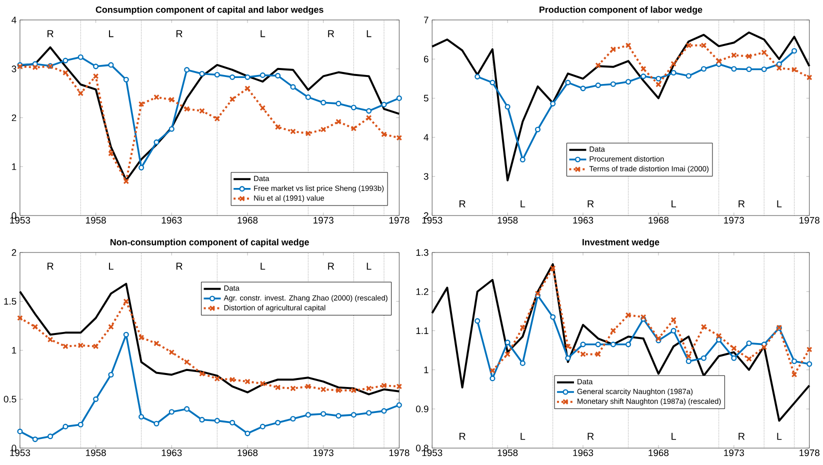 This screenshot has height=465, width=823. I want to click on chart-title: Consumption component of capital and labor wedges, so click(210, 10).